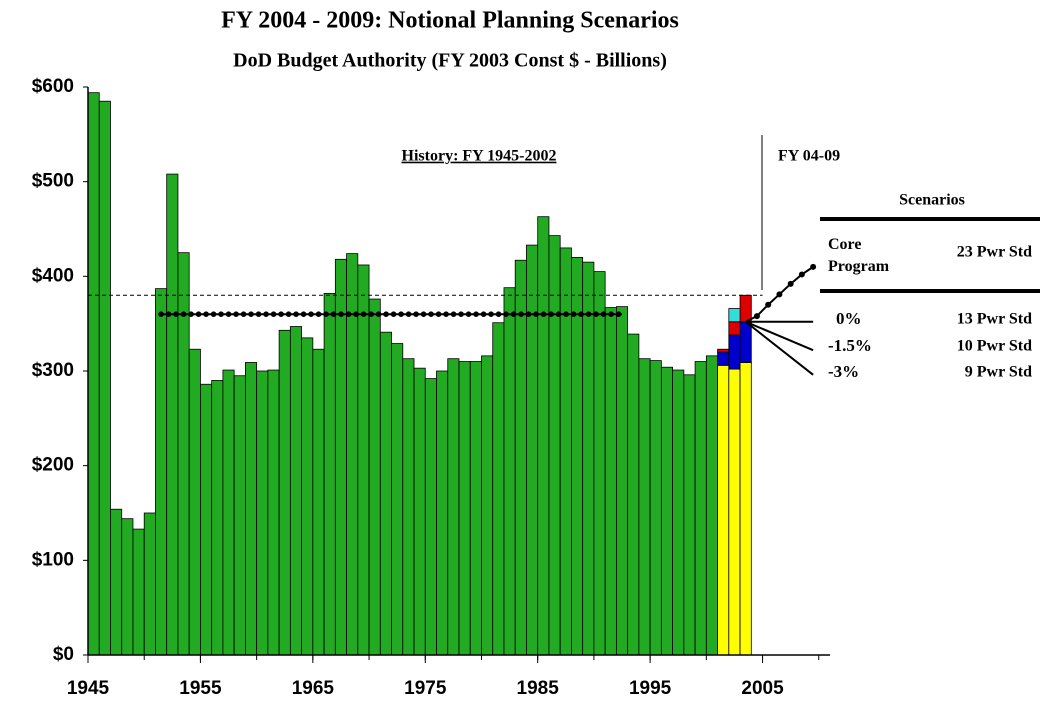  Describe the element at coordinates (53, 86) in the screenshot. I see `y-tick-label: $600` at that location.